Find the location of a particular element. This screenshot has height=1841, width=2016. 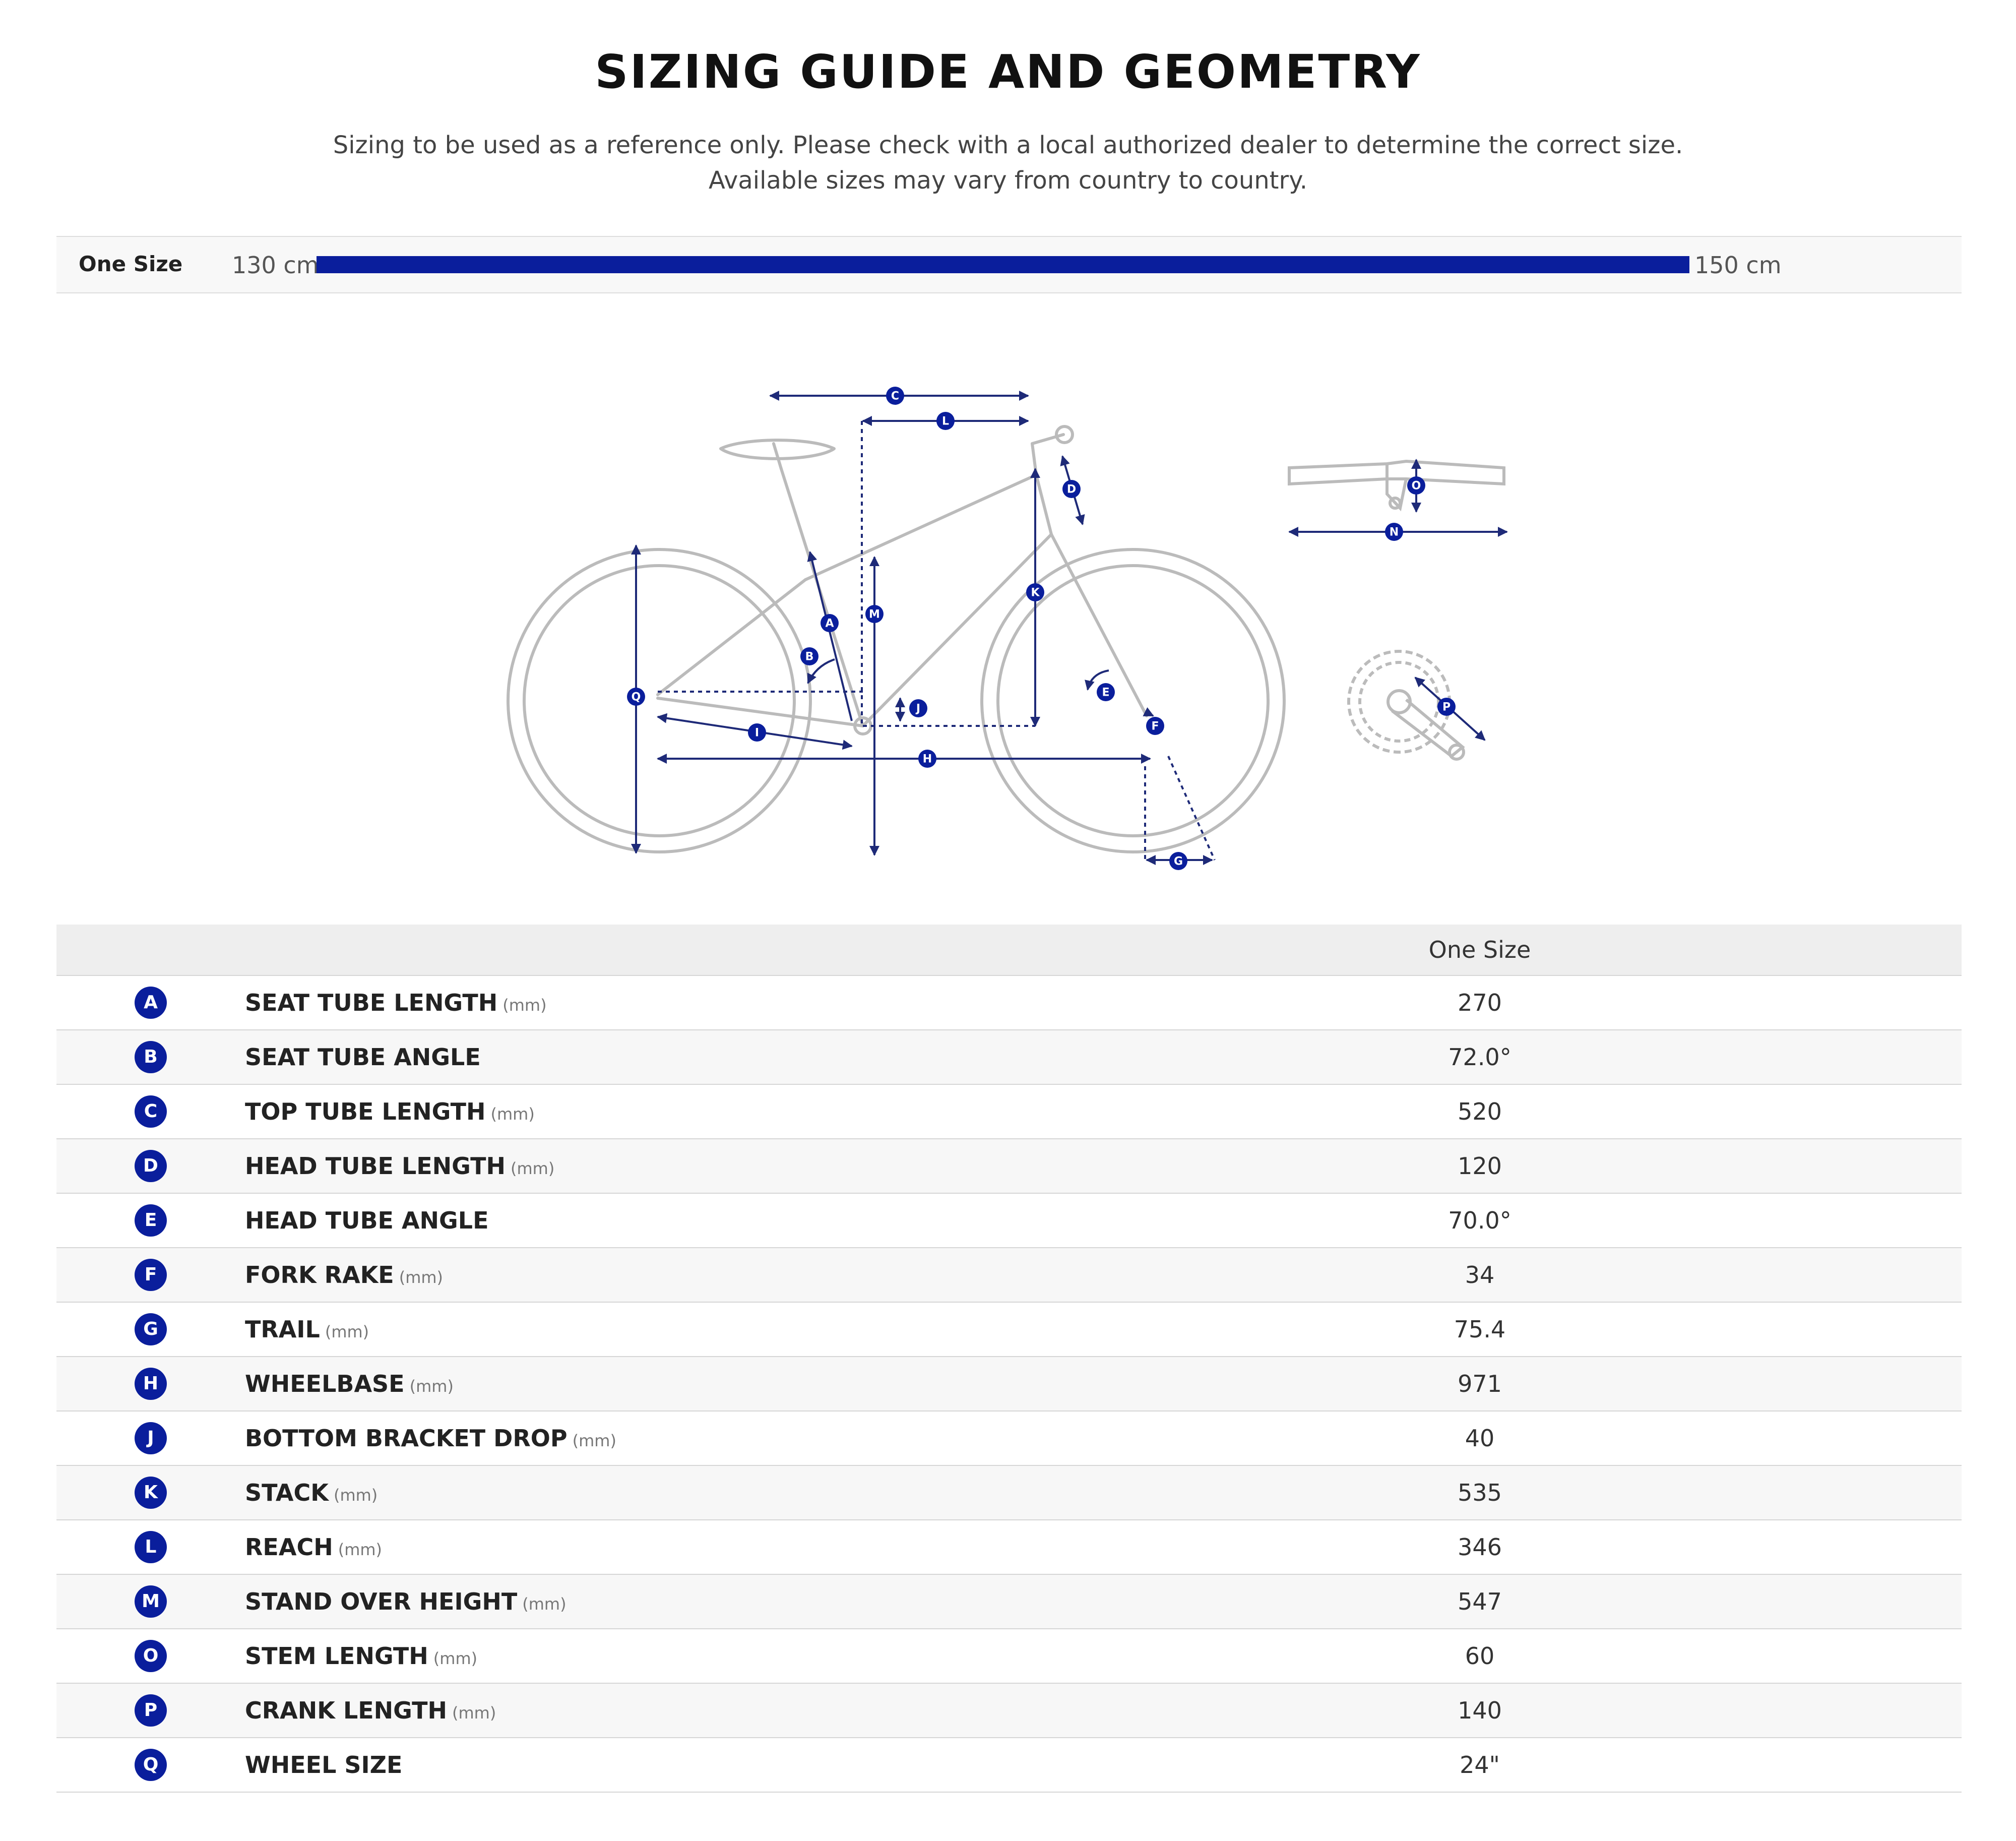

row-name: STACK is located at coordinates (287, 1492).